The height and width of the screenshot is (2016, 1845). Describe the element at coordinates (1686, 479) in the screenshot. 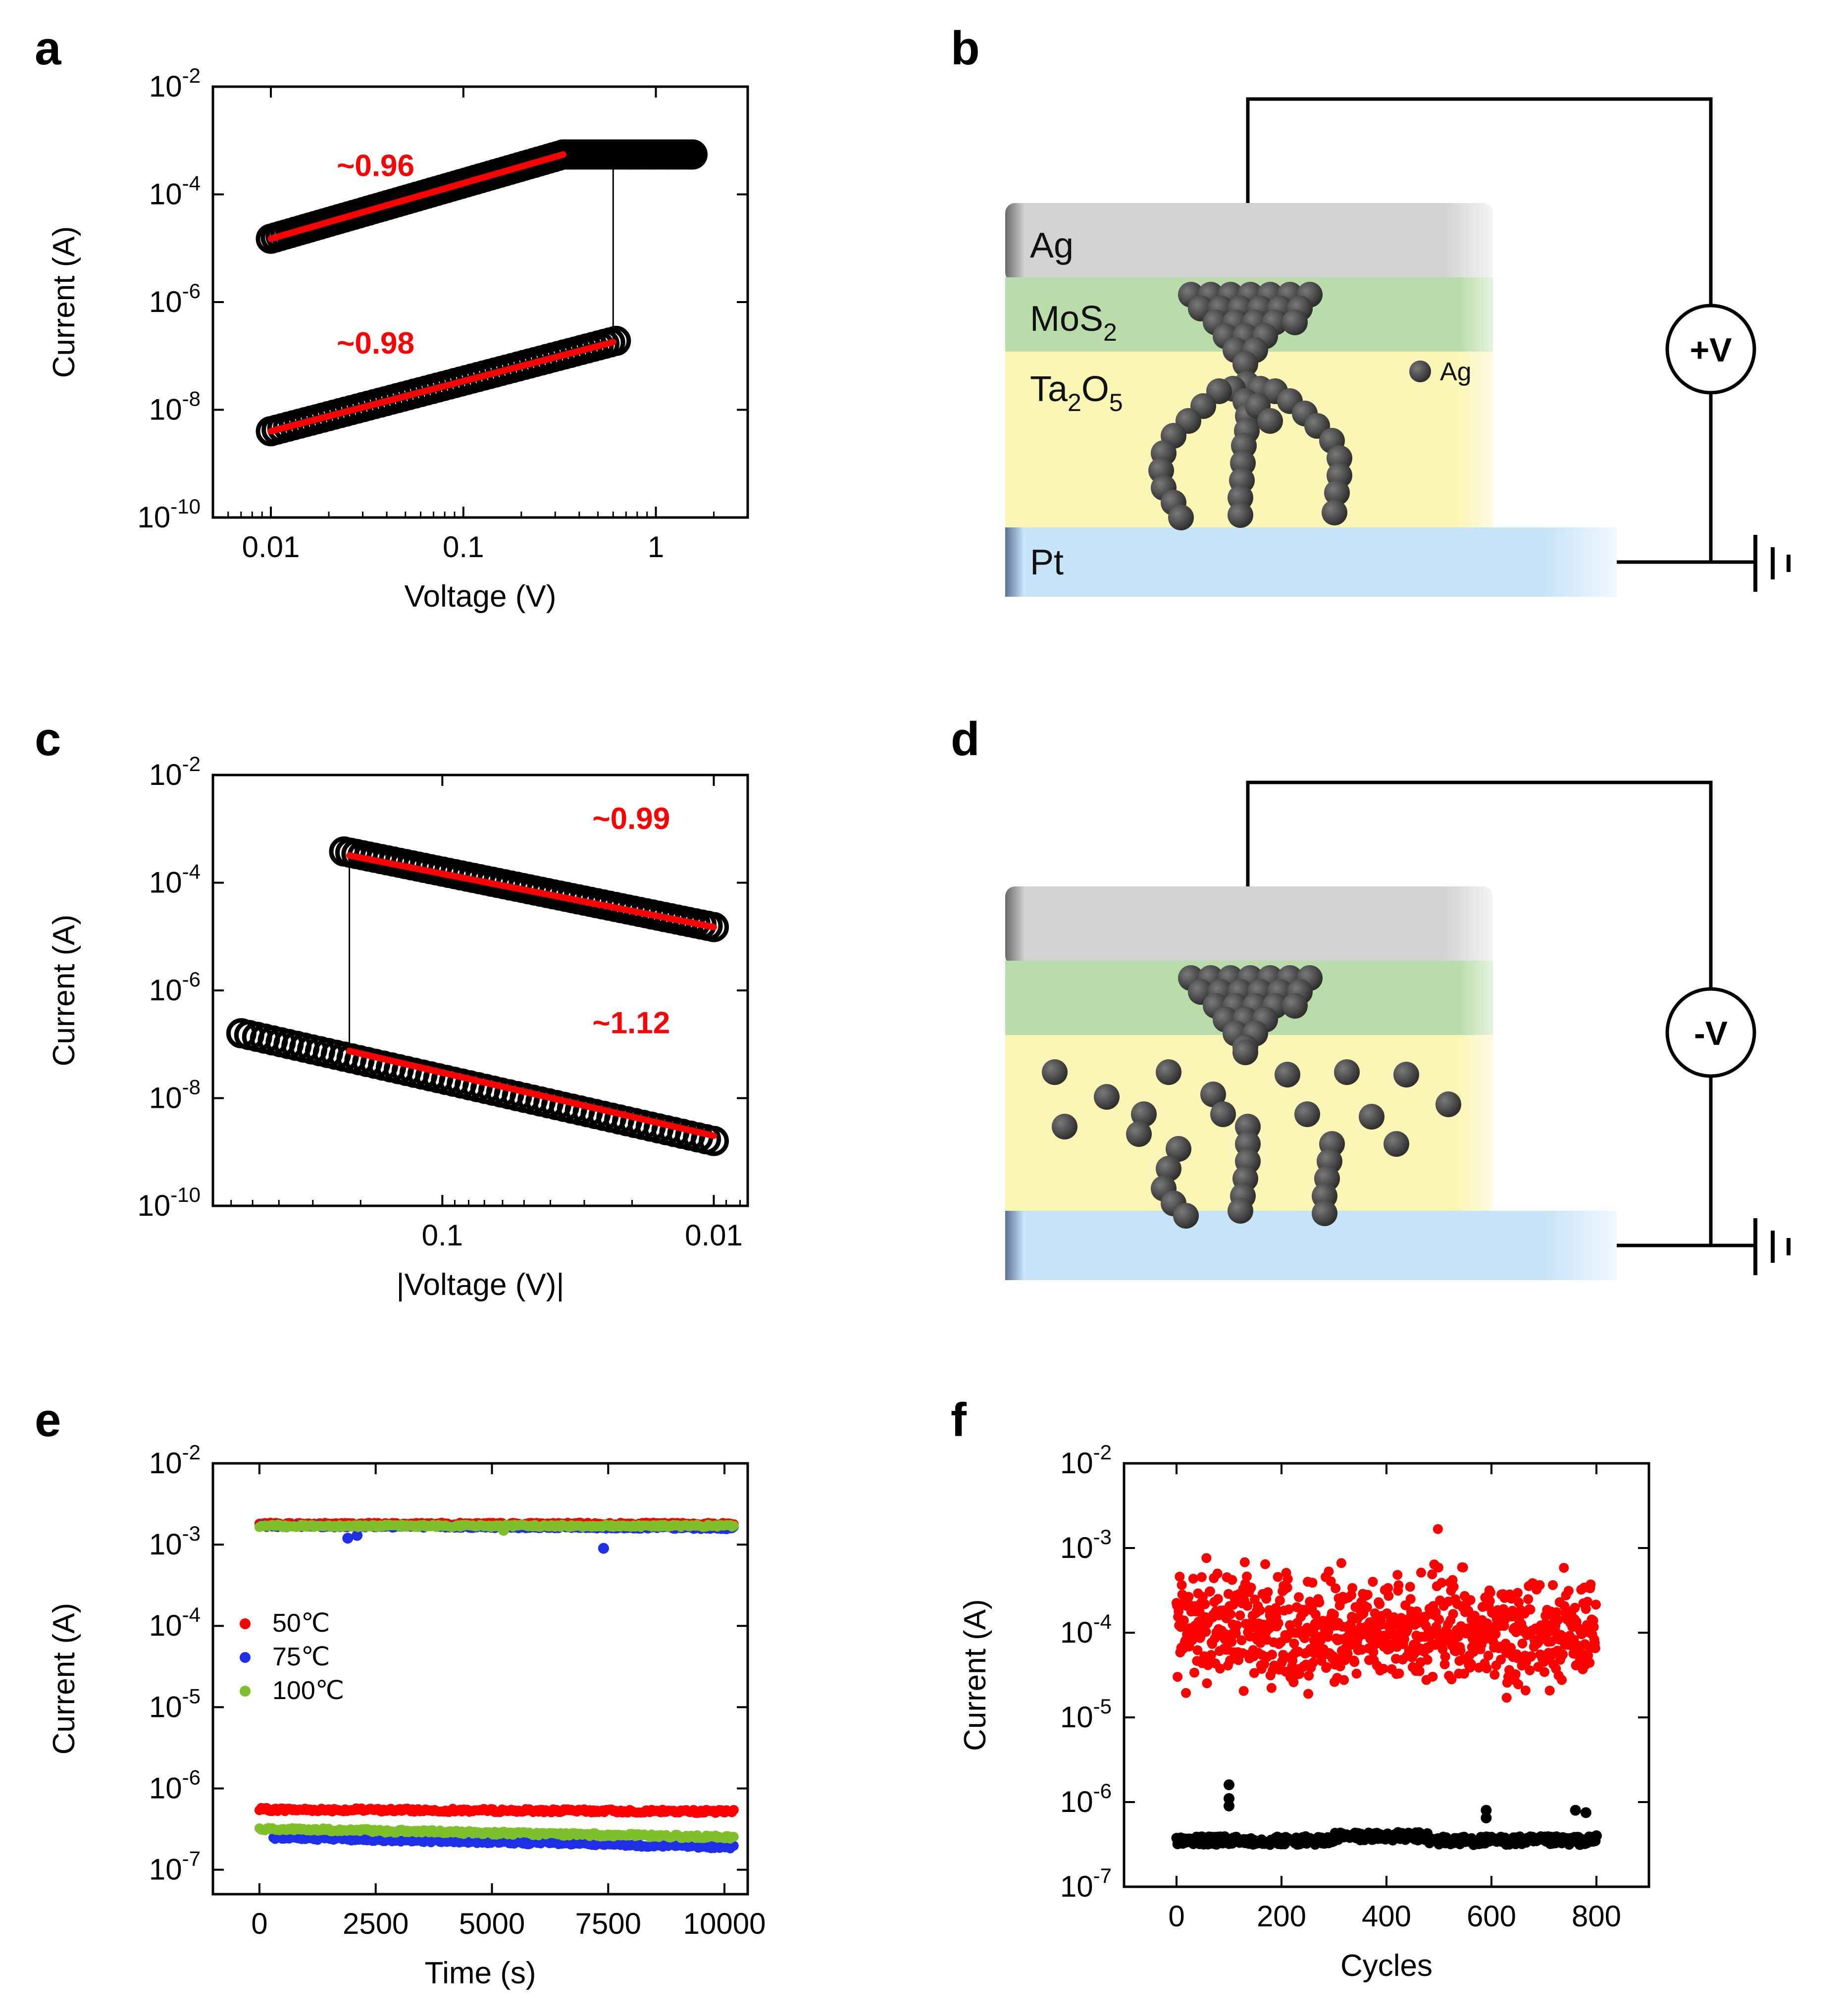

I see `bottom-wire` at that location.